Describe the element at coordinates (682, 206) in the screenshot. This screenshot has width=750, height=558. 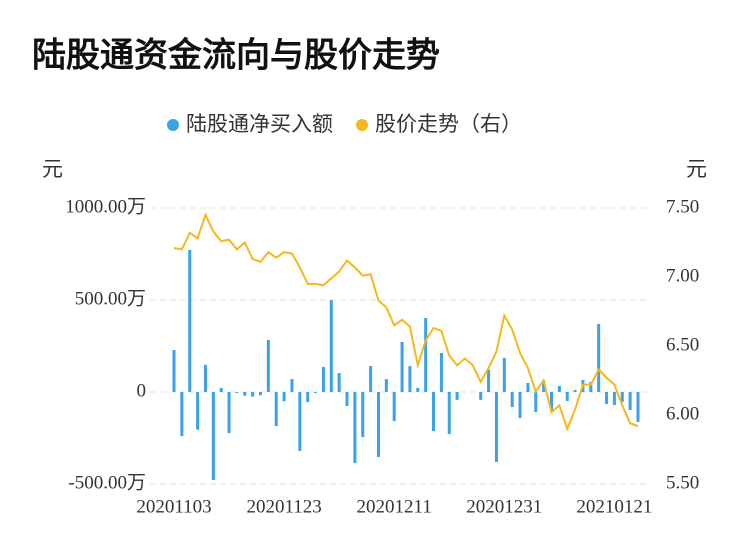
I see `y2-tick-label: 7.50` at that location.